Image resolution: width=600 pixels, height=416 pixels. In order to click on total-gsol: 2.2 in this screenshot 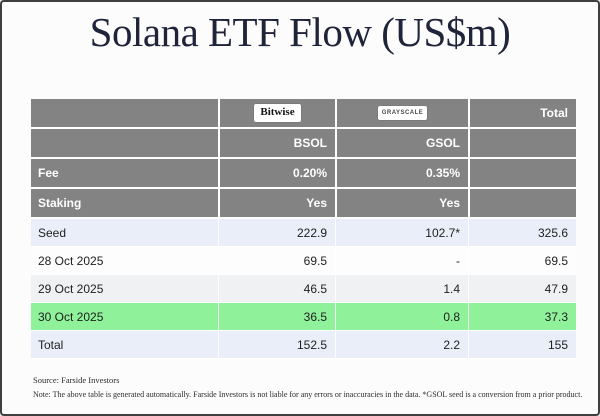, I will do `click(401, 344)`.